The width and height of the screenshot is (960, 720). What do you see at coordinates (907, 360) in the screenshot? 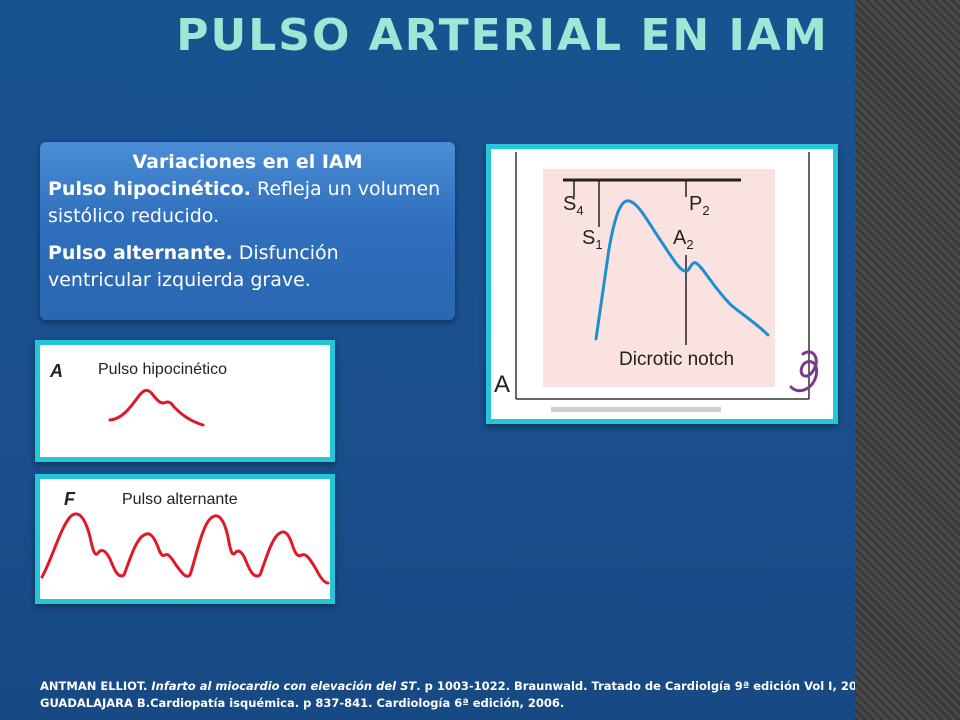
I see `decorative-side-strip` at bounding box center [907, 360].